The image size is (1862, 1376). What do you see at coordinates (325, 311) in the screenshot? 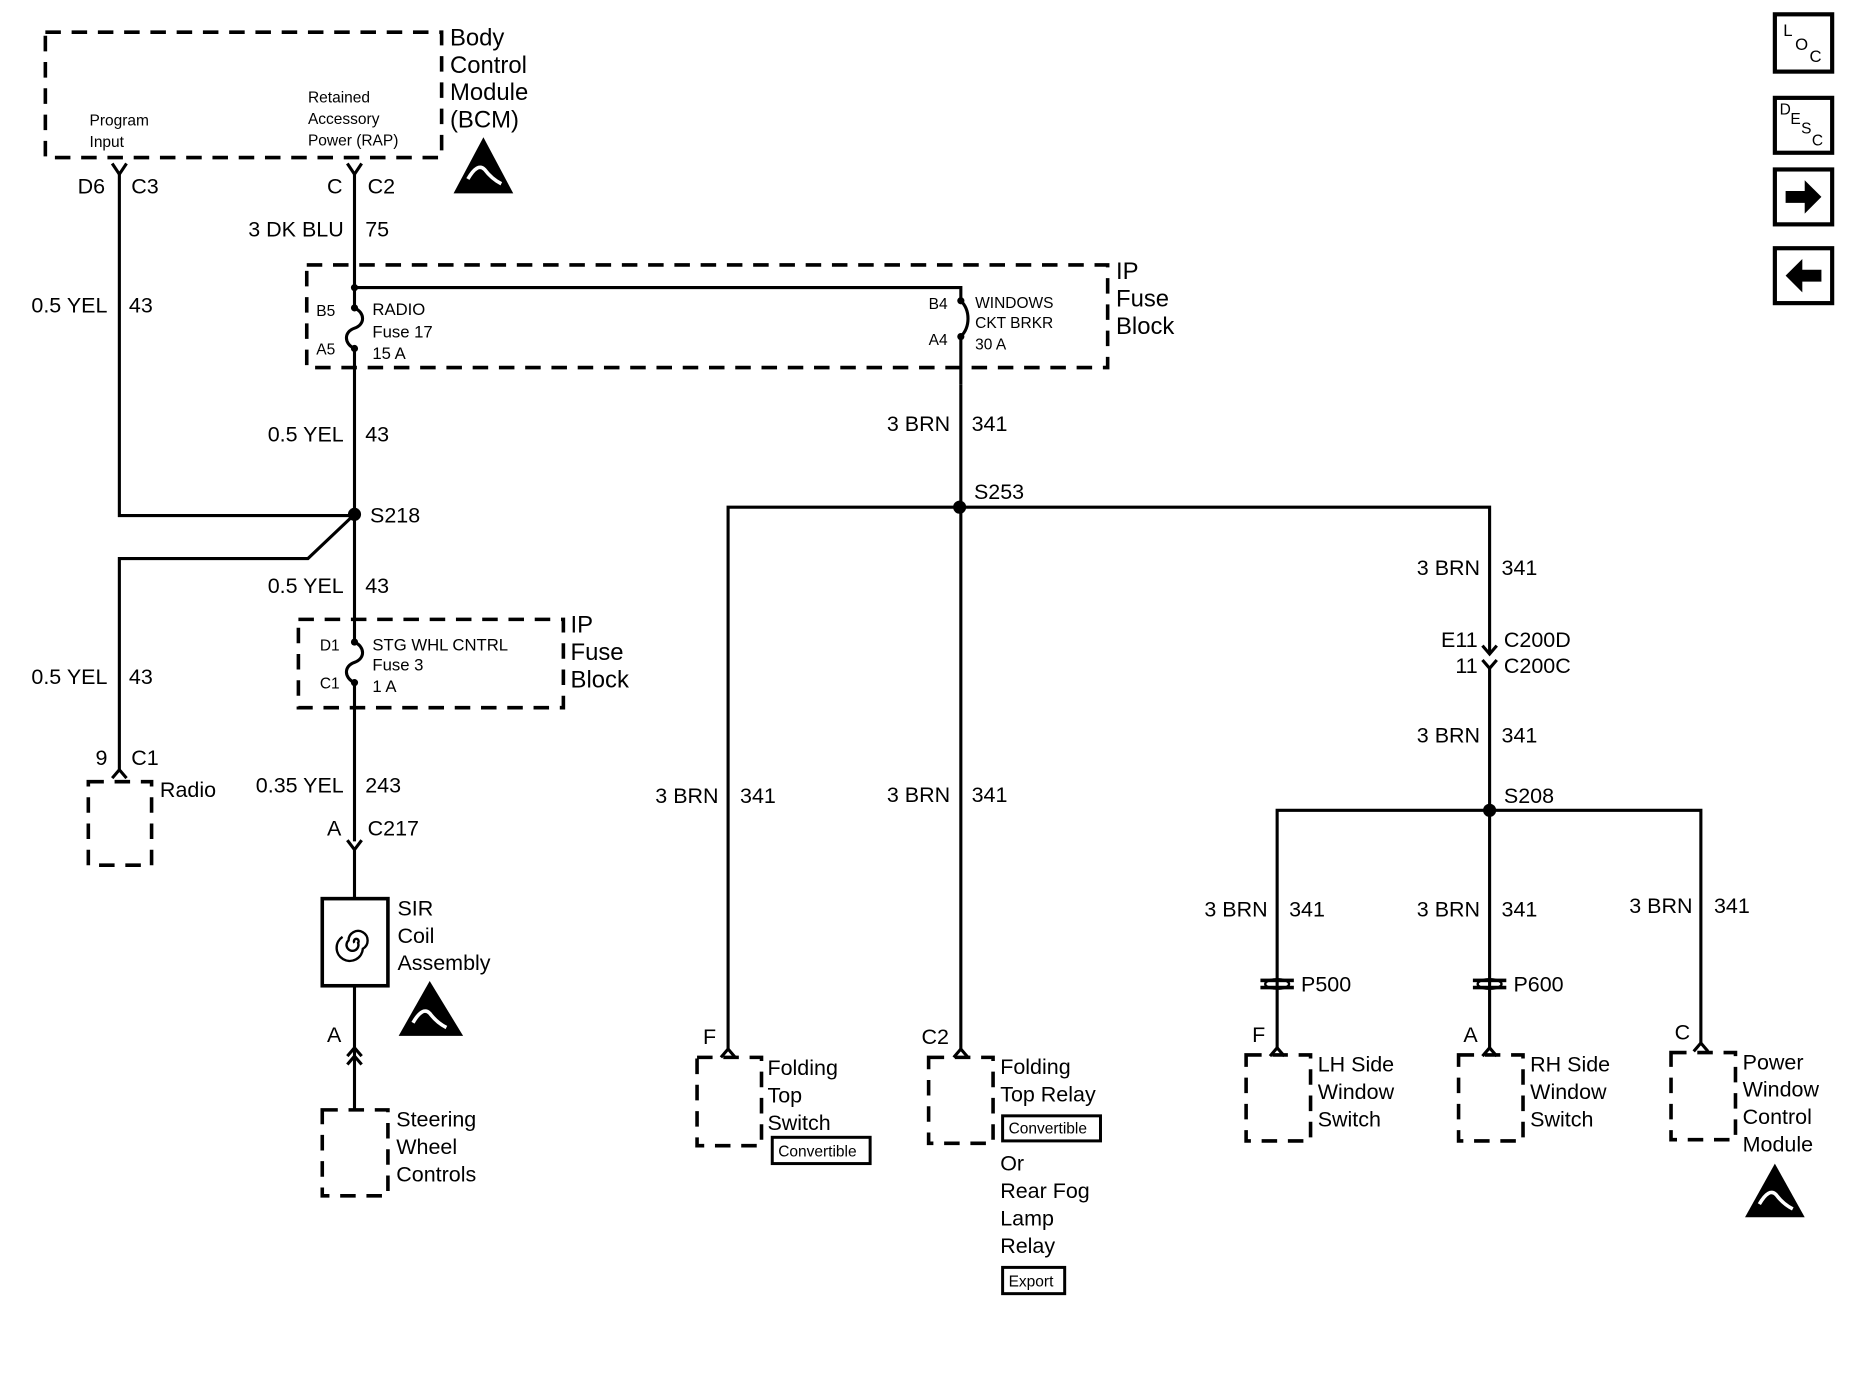
I see `label-ip-fuse-block-1-radio-fuse-pin-in: B5` at bounding box center [325, 311].